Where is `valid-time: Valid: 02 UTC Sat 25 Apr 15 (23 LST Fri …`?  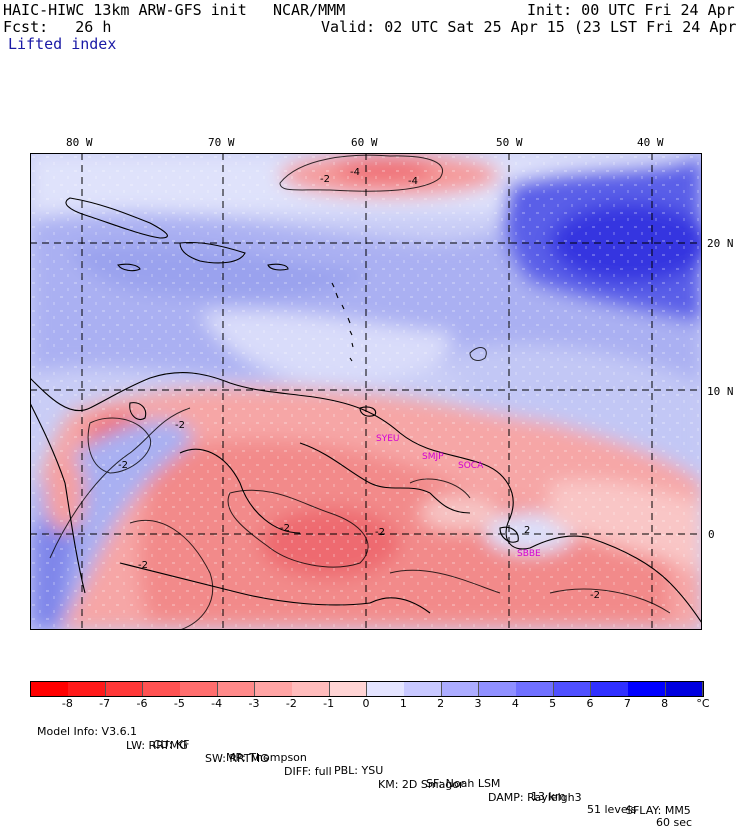
valid-time: Valid: 02 UTC Sat 25 Apr 15 (23 LST Fri … is located at coordinates (530, 27).